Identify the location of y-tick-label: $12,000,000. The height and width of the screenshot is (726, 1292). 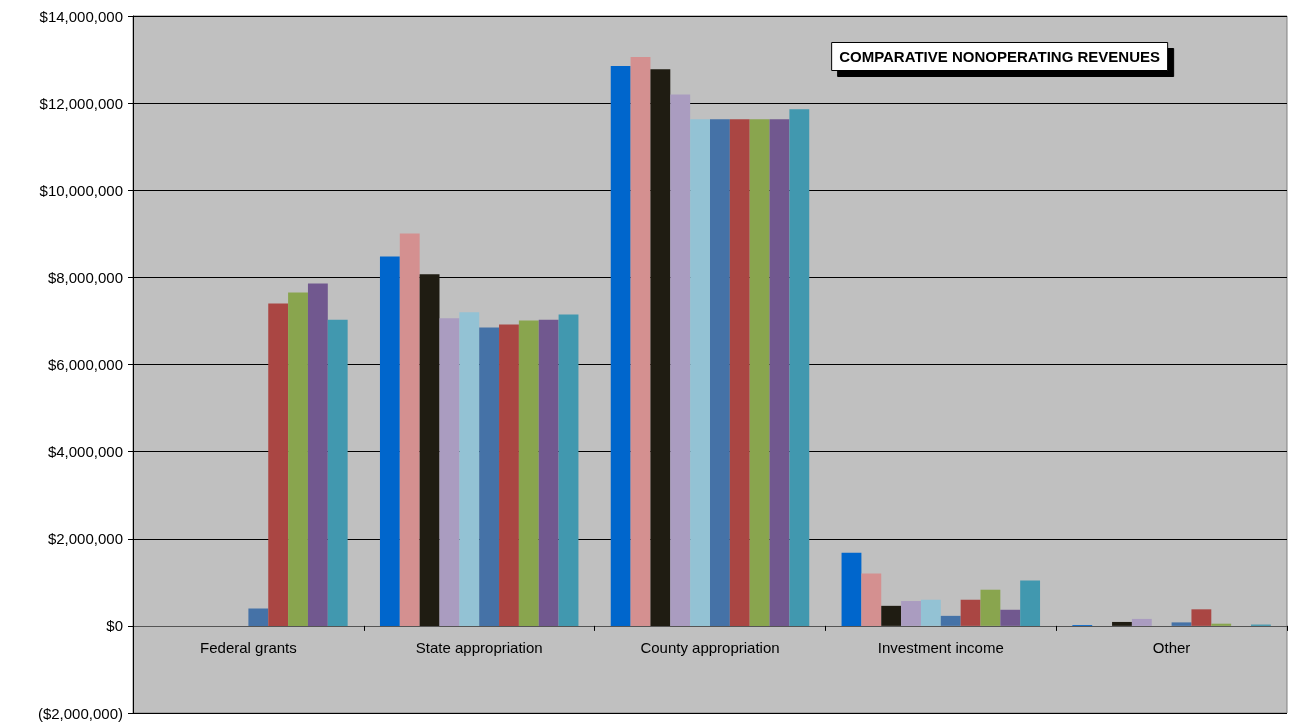
(81, 103).